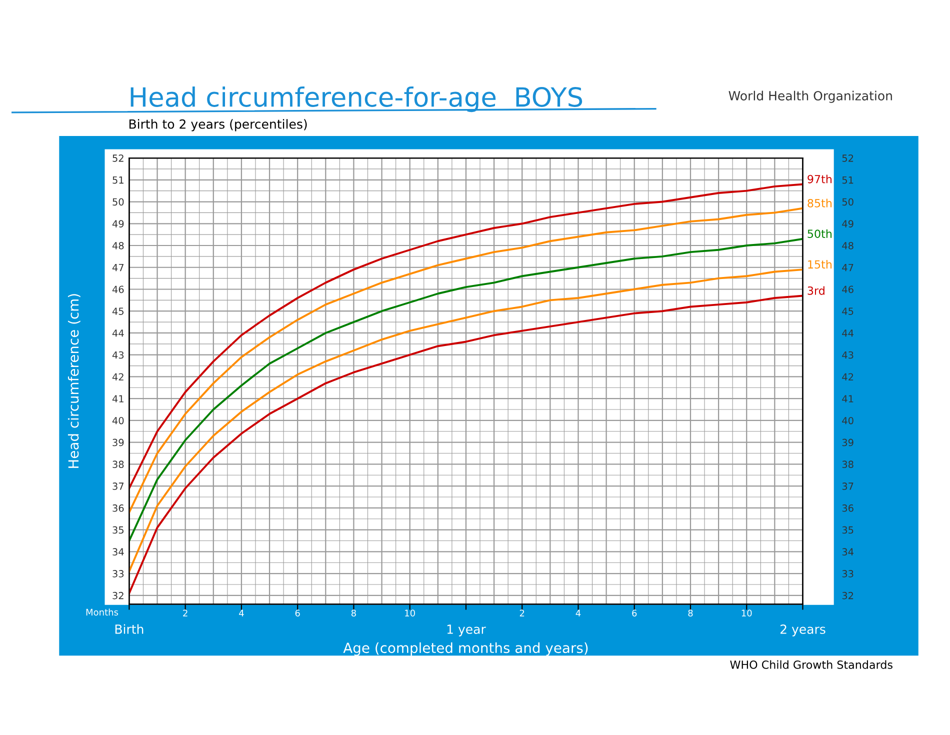 This screenshot has width=950, height=735. I want to click on y2-tick-label: 44, so click(848, 333).